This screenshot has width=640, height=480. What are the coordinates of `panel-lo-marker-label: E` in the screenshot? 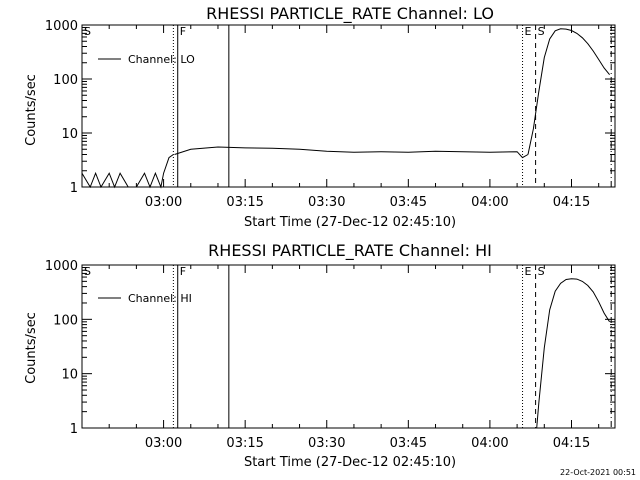 It's located at (528, 31).